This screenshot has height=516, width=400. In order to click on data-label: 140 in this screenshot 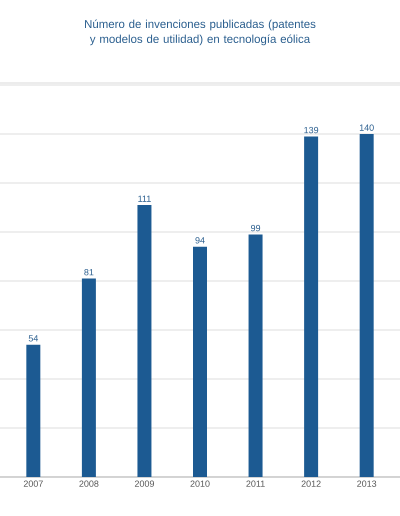, I will do `click(367, 127)`.